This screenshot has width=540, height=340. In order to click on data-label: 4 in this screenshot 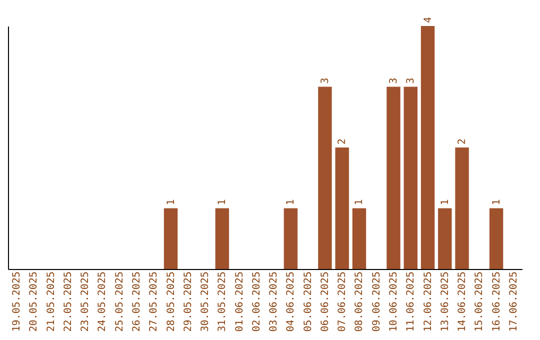, I will do `click(428, 19)`.